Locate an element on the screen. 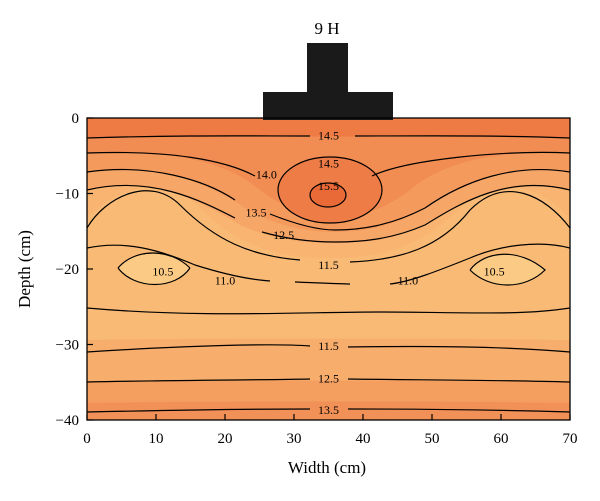 The image size is (600, 501). band-core-inner is located at coordinates (328, 195).